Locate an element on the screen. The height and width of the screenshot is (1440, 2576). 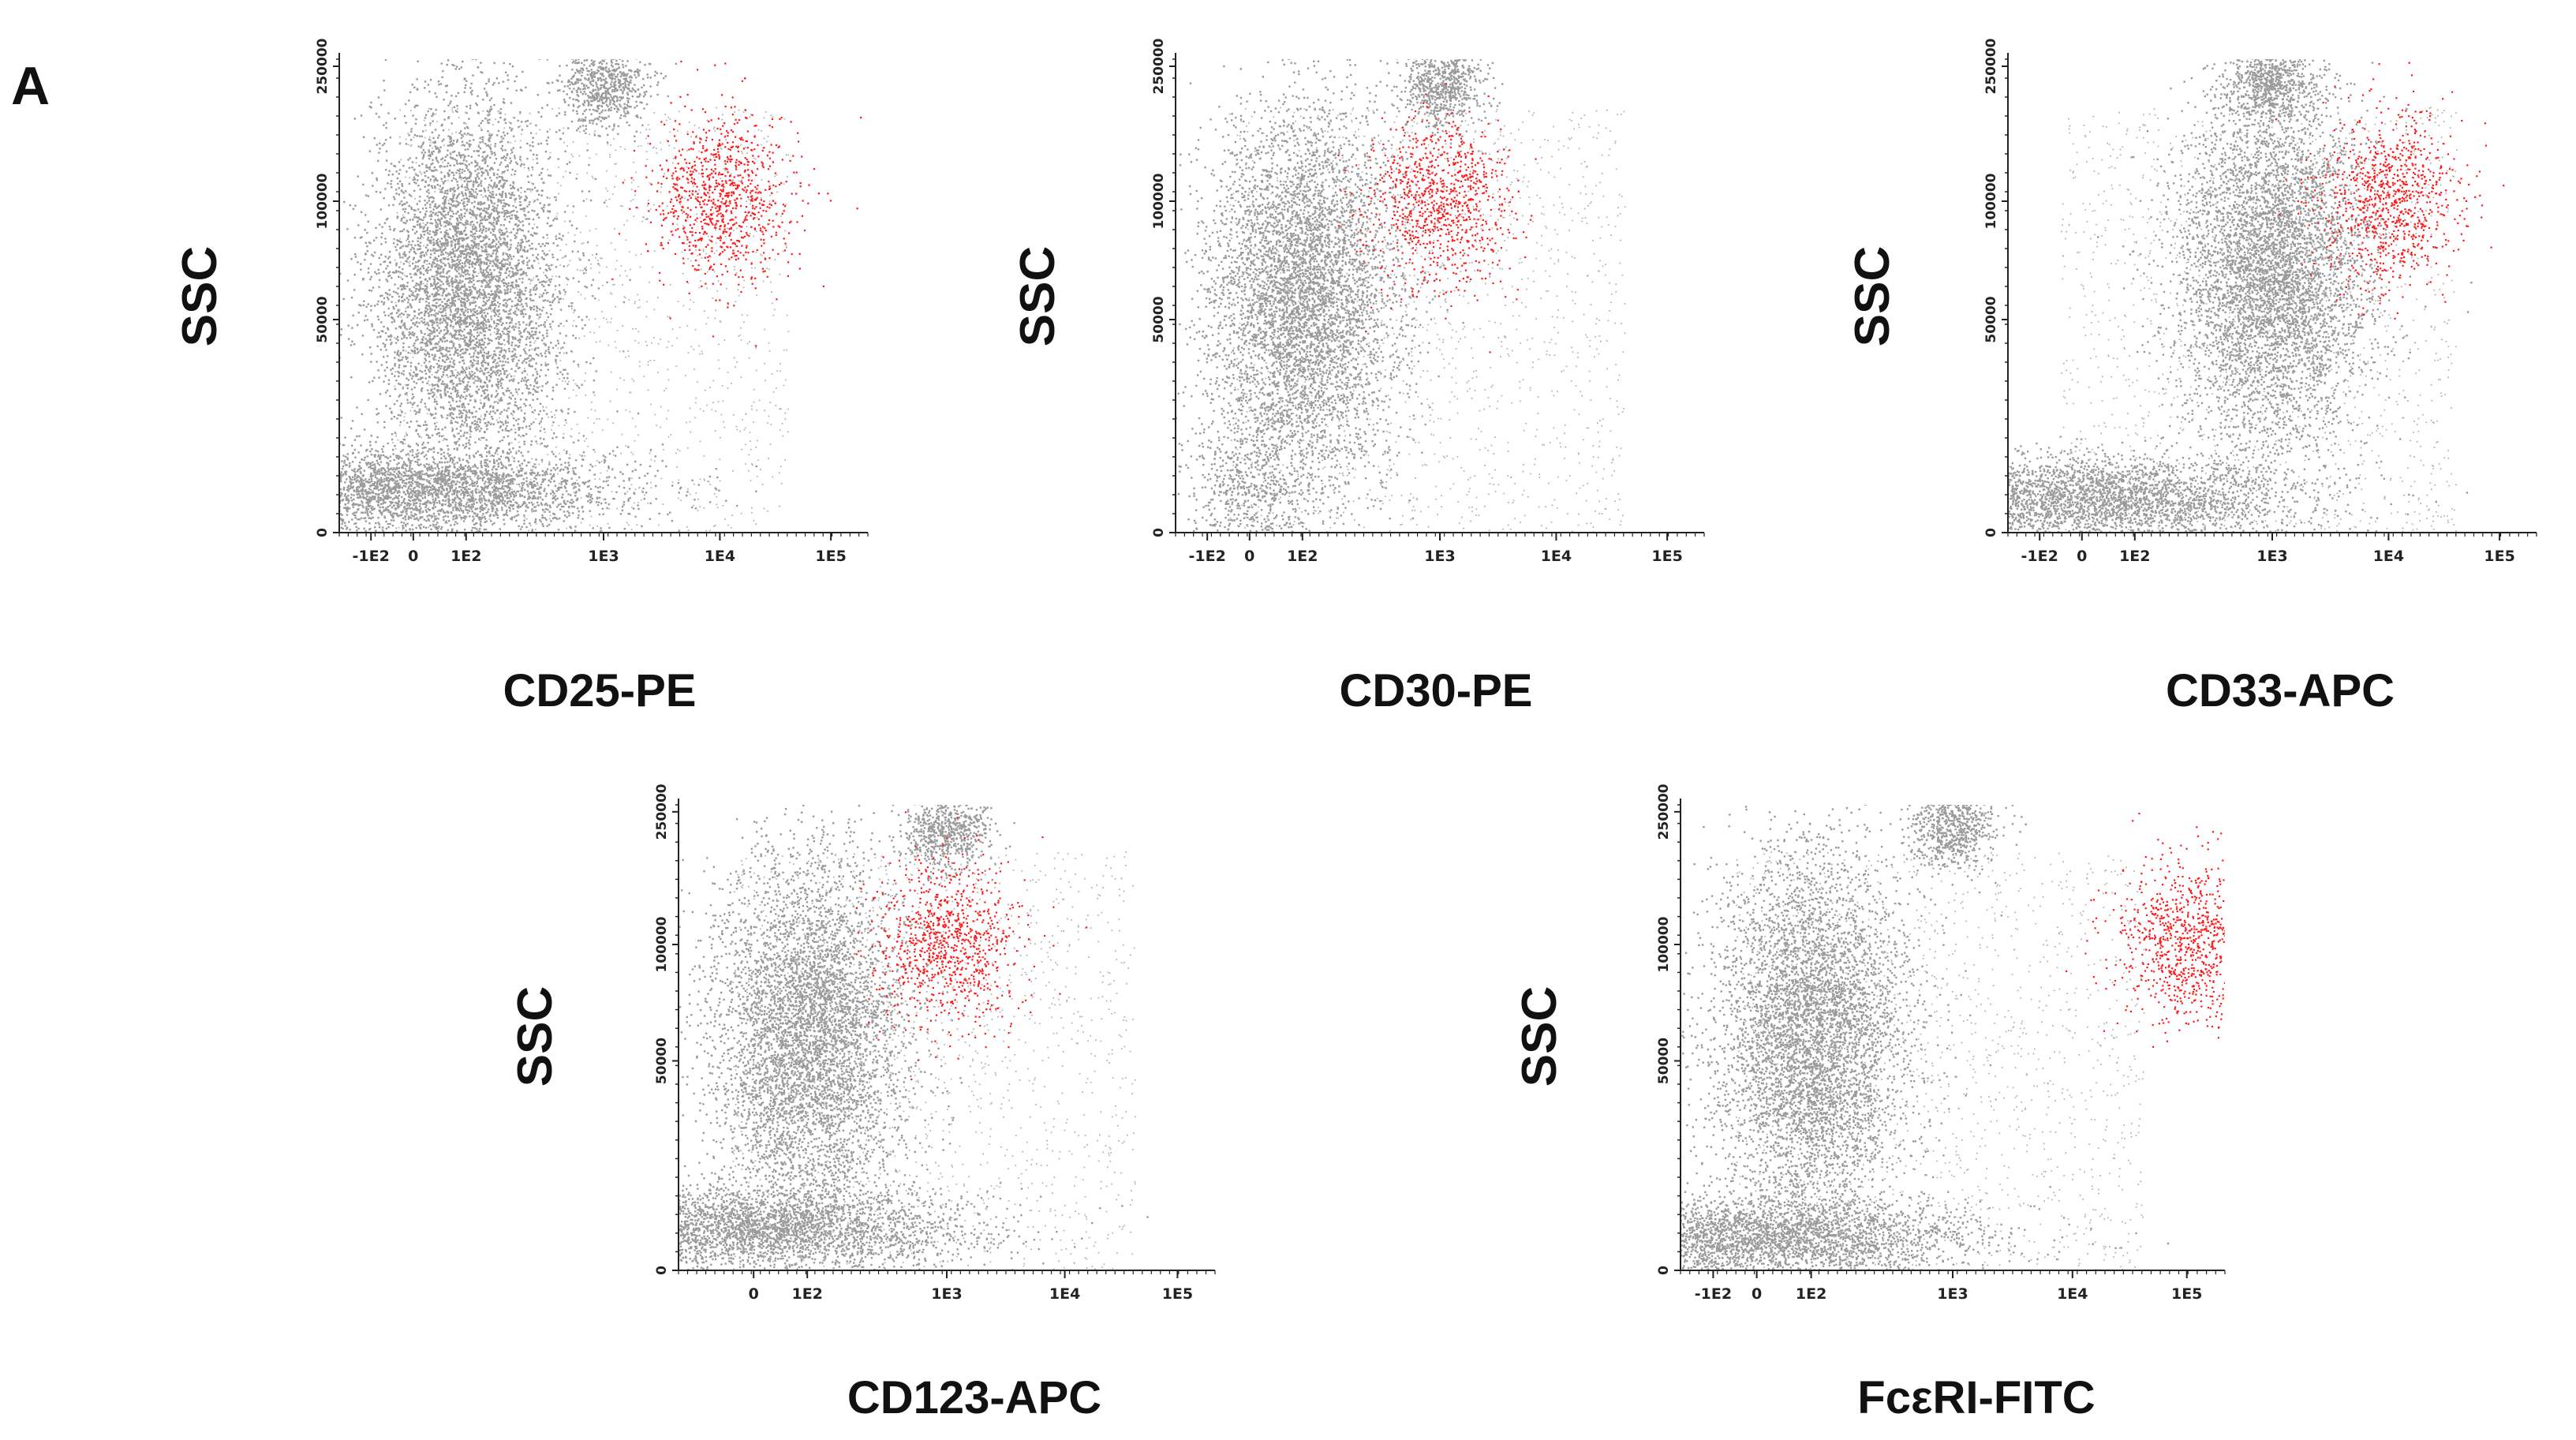
axes is located at coordinates (1952, 1035).